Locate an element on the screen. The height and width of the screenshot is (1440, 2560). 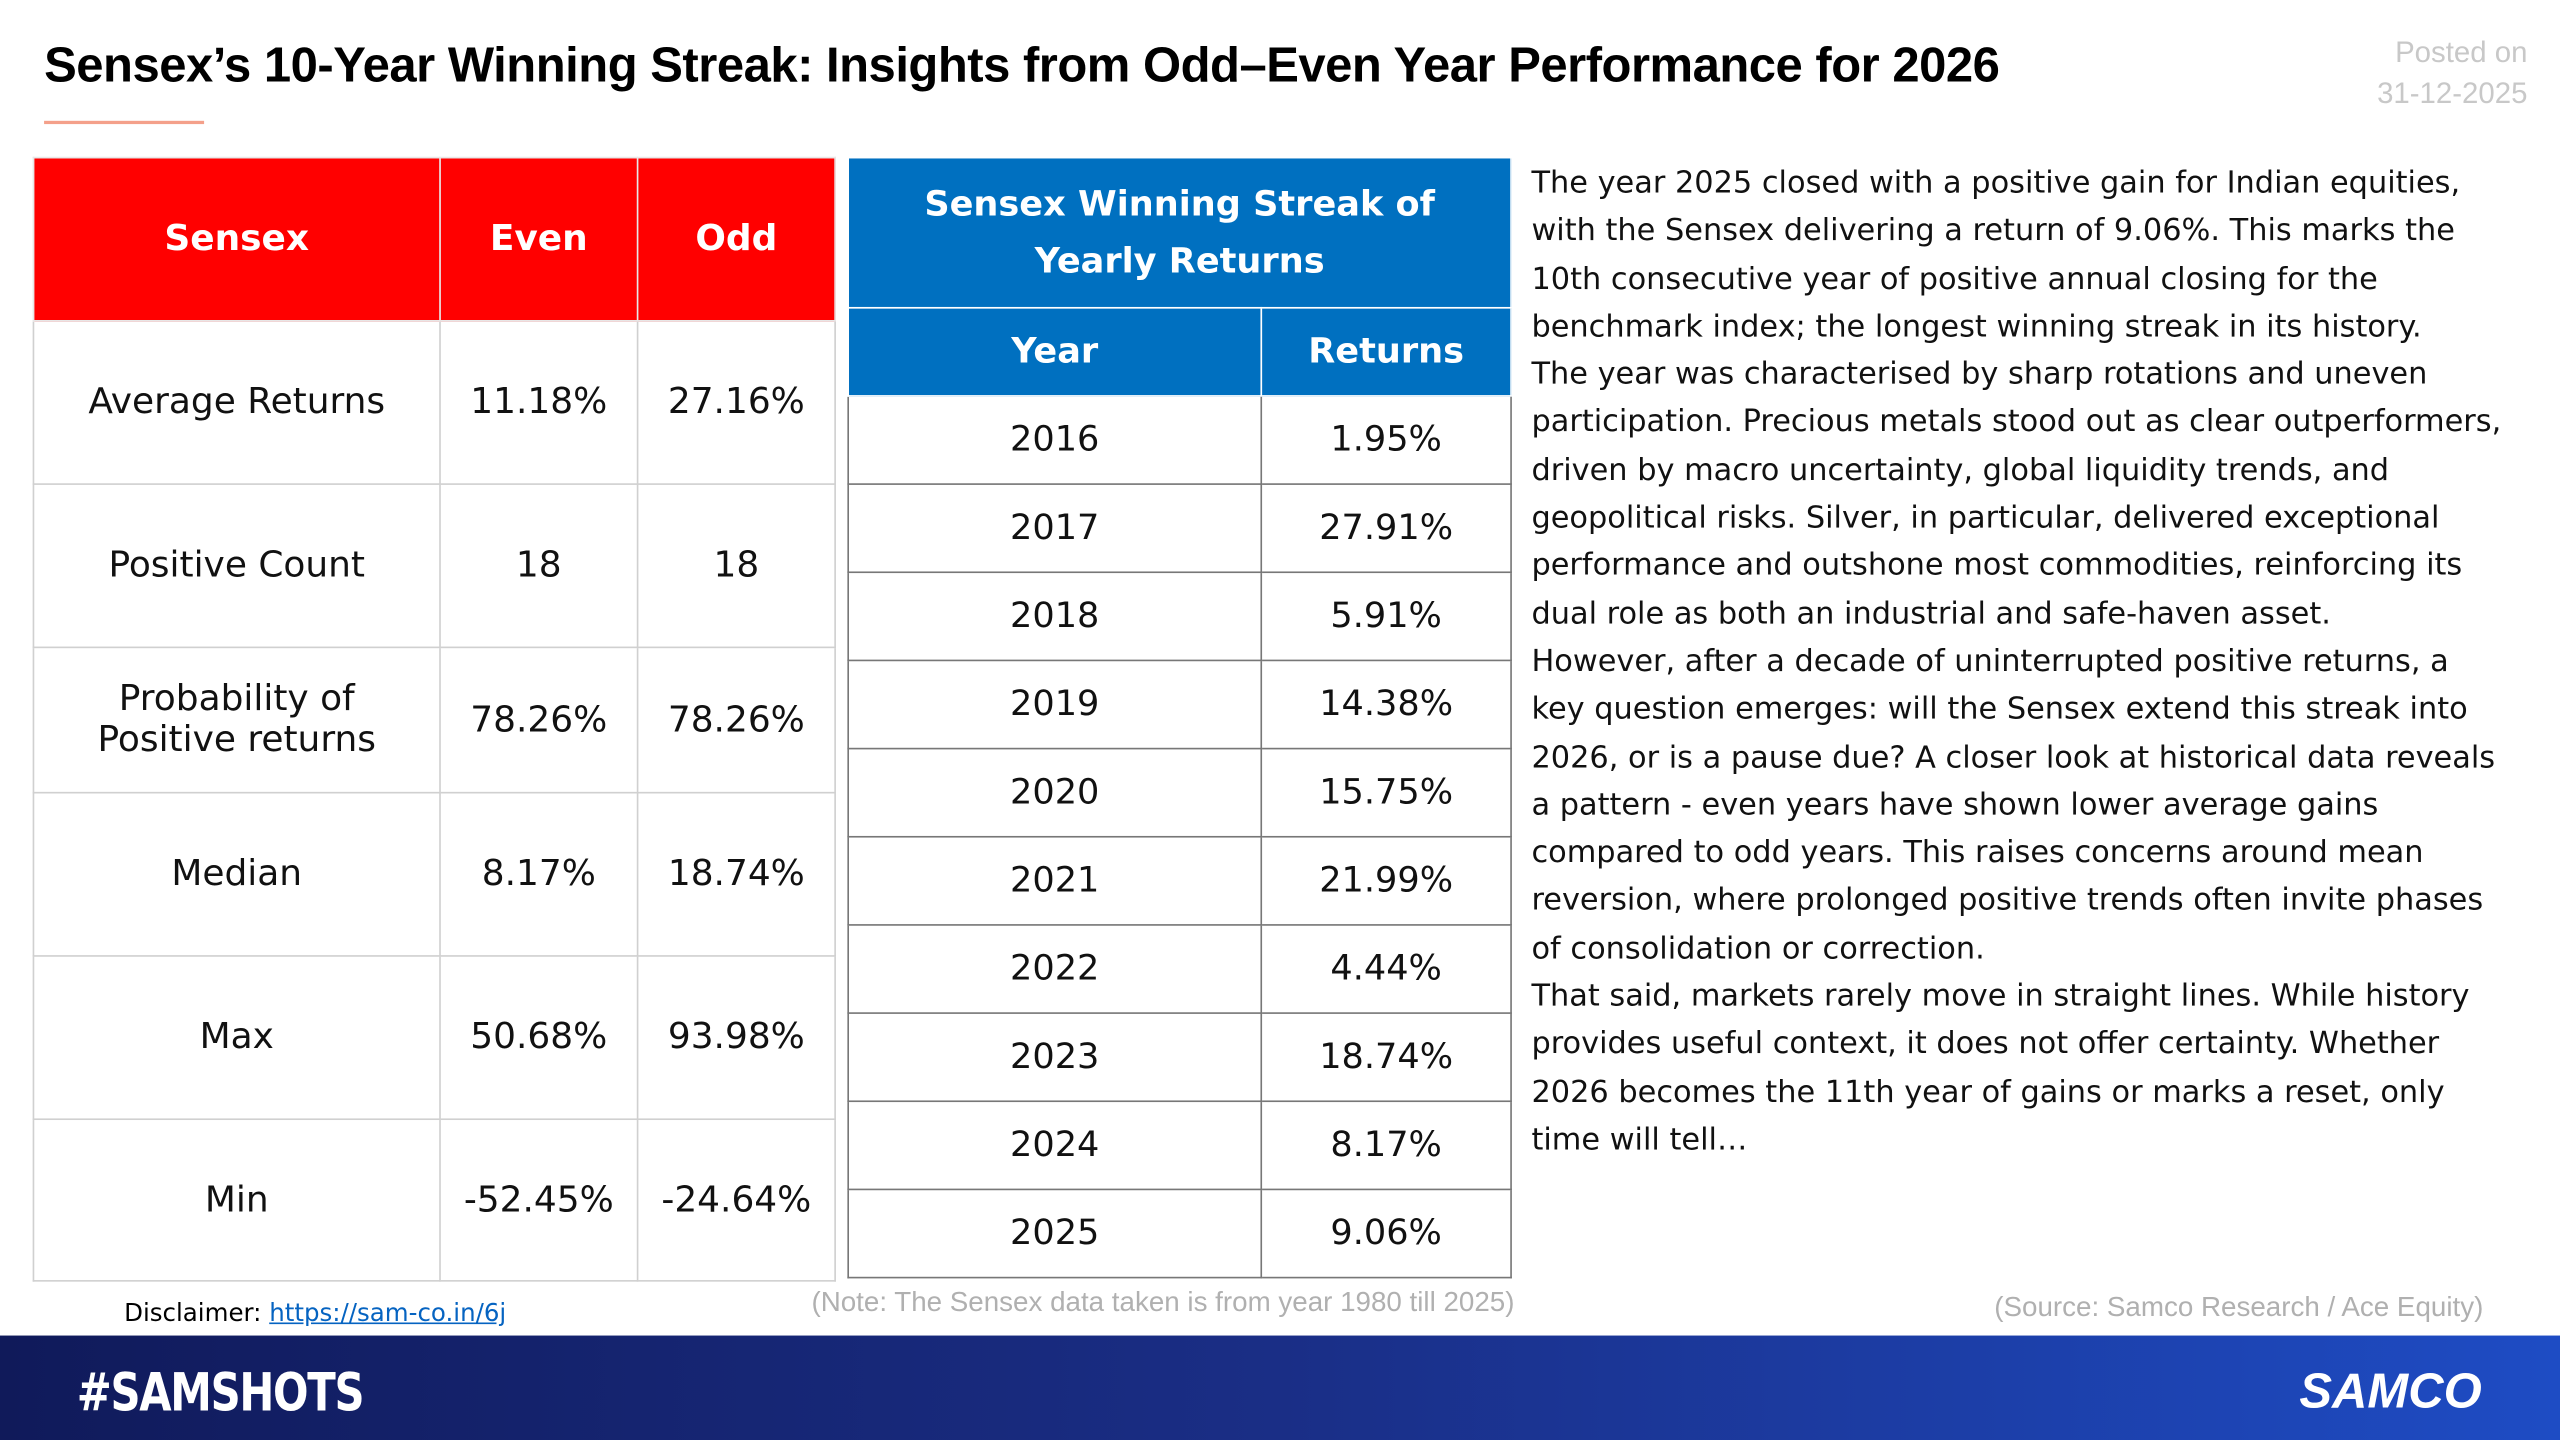
row: 2016 1.95% is located at coordinates (1179, 440).